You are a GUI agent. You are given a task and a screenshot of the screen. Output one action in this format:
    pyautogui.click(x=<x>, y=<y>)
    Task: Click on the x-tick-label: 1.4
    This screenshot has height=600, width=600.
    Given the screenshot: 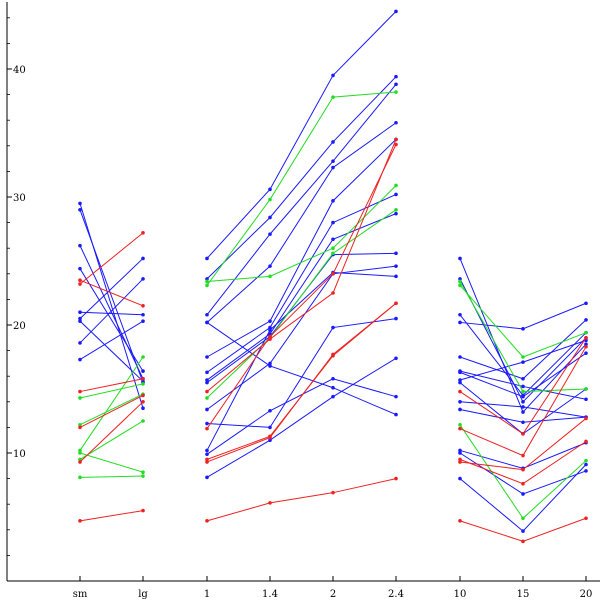 What is the action you would take?
    pyautogui.click(x=270, y=594)
    